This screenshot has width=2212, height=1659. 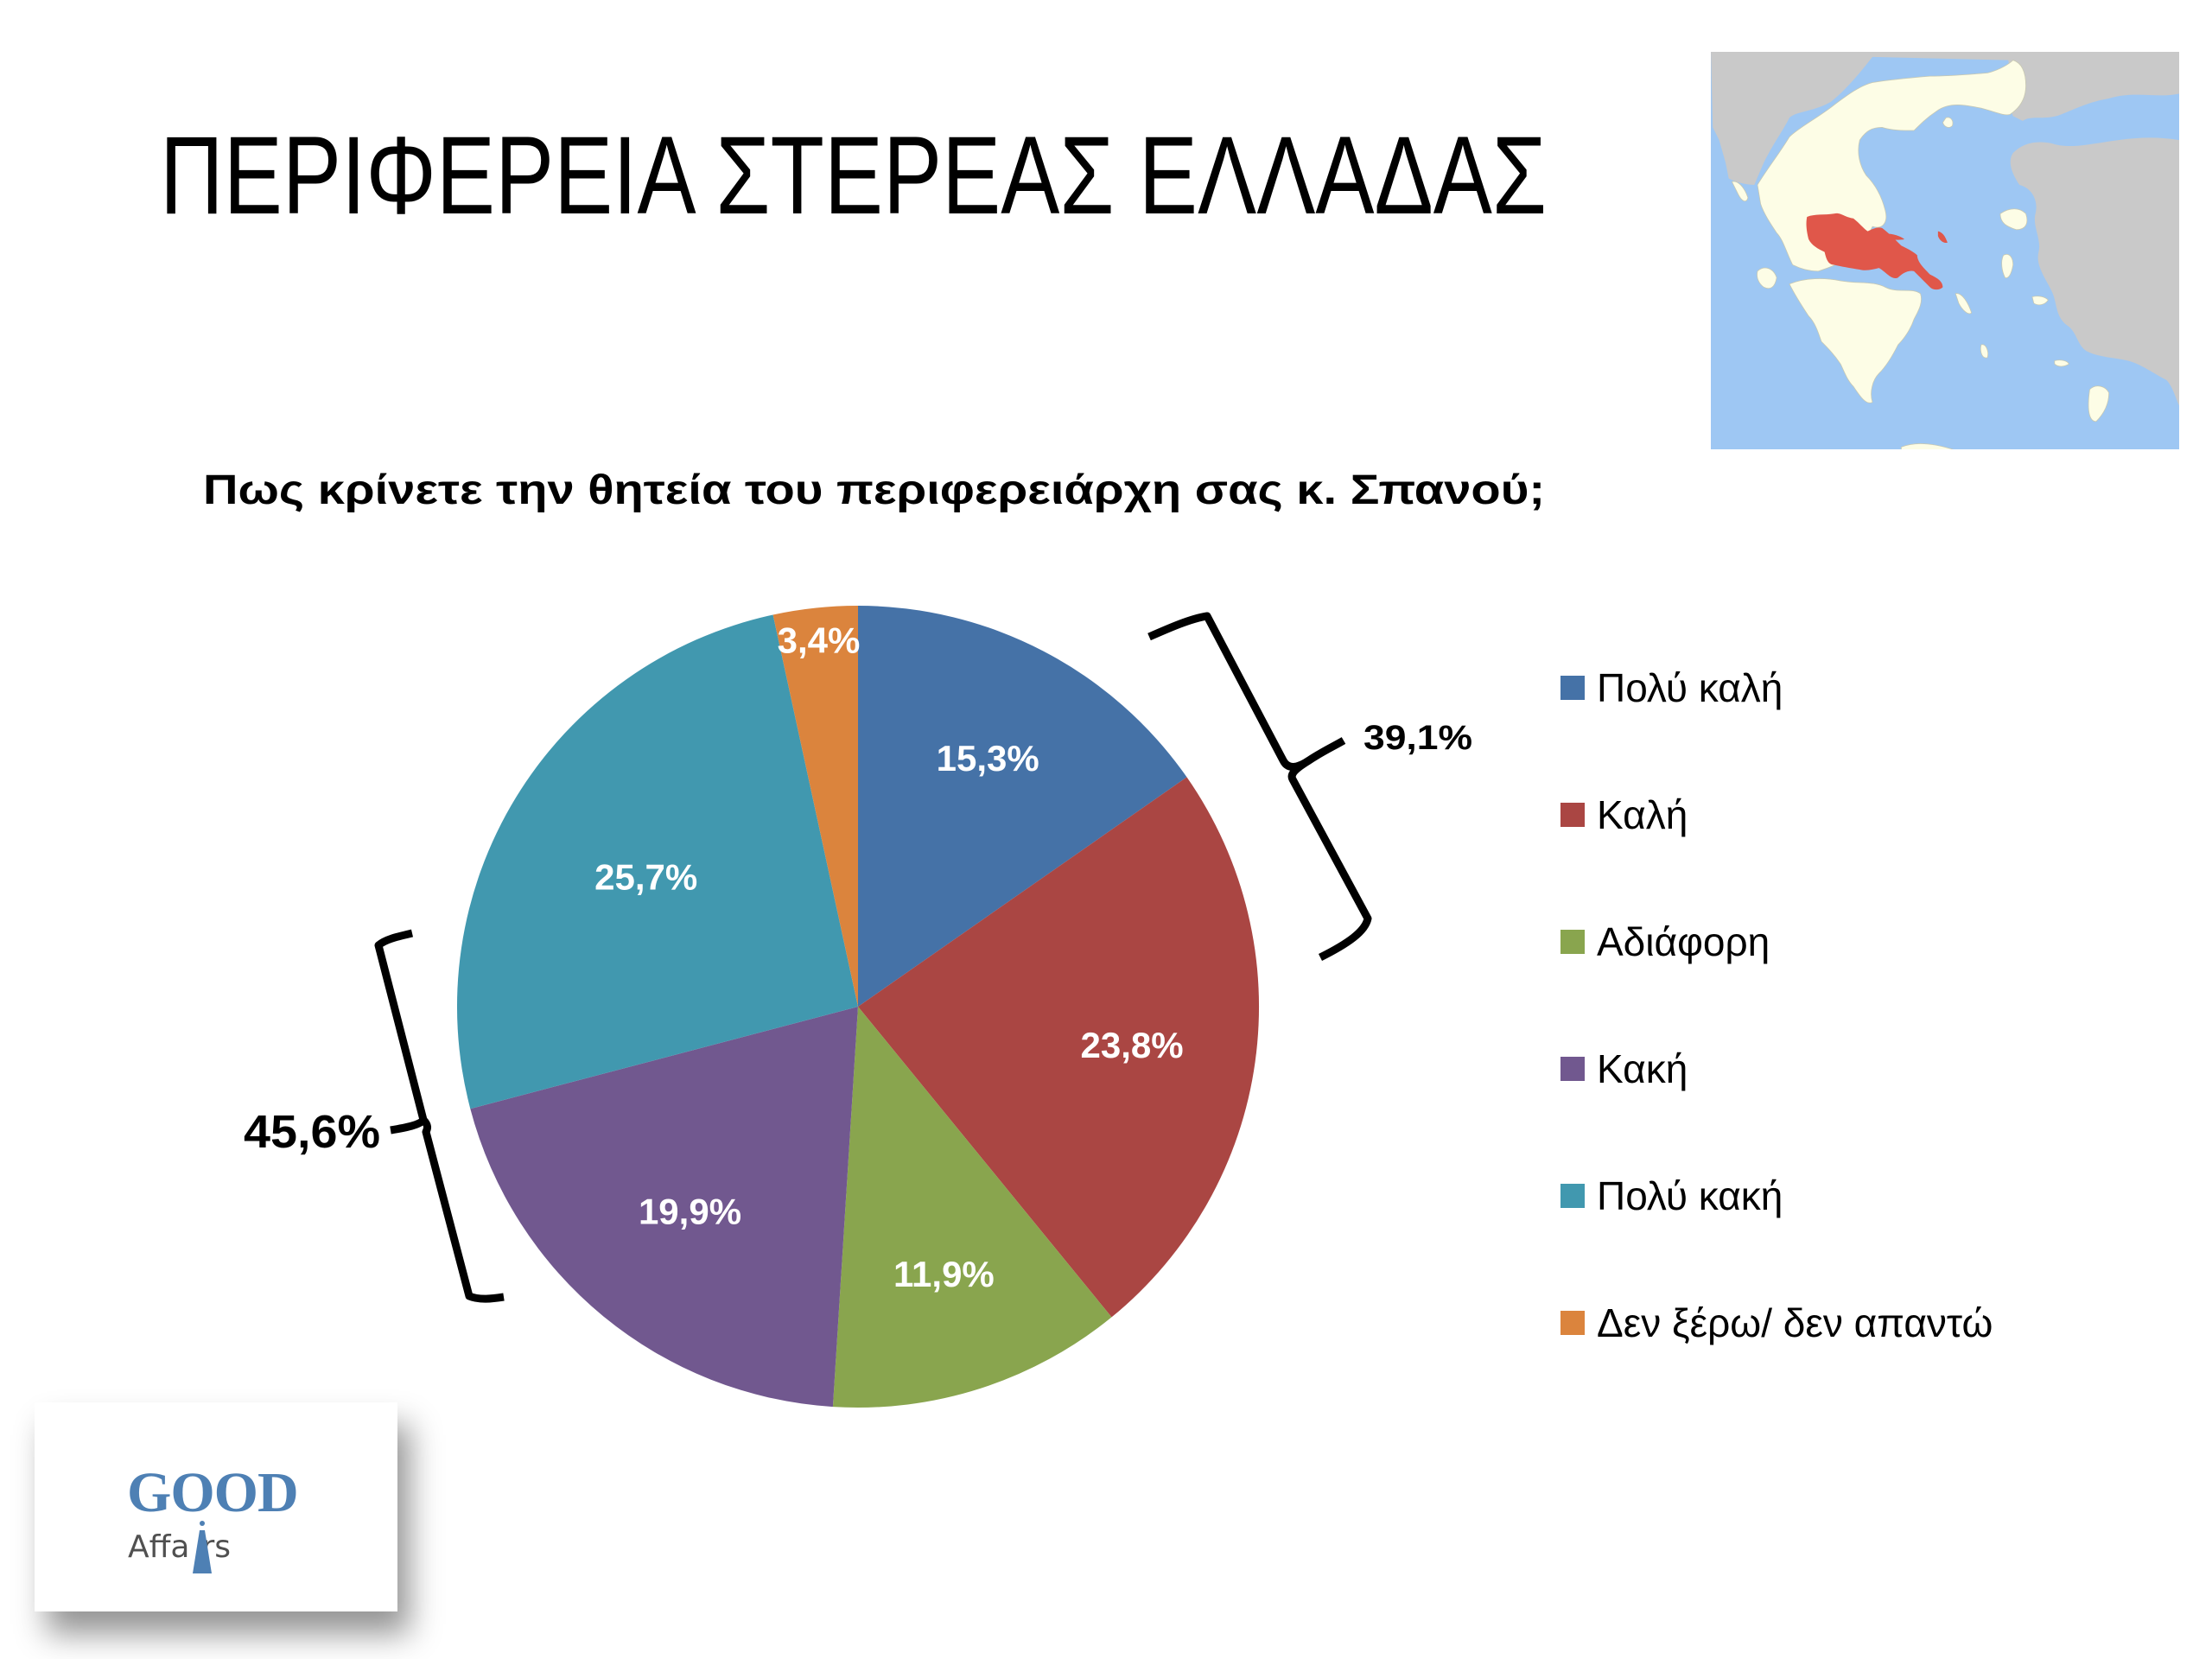 I want to click on legend-item: Δεν ξέρω/ δεν απαντώ, so click(x=1776, y=1322).